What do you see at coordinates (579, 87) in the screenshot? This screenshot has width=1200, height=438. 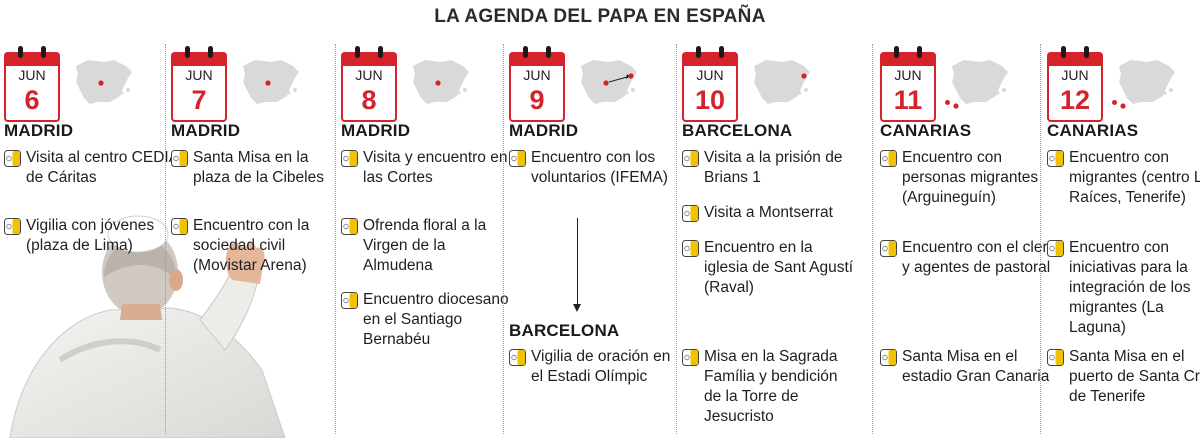 I see `day-header: JUN 9` at bounding box center [579, 87].